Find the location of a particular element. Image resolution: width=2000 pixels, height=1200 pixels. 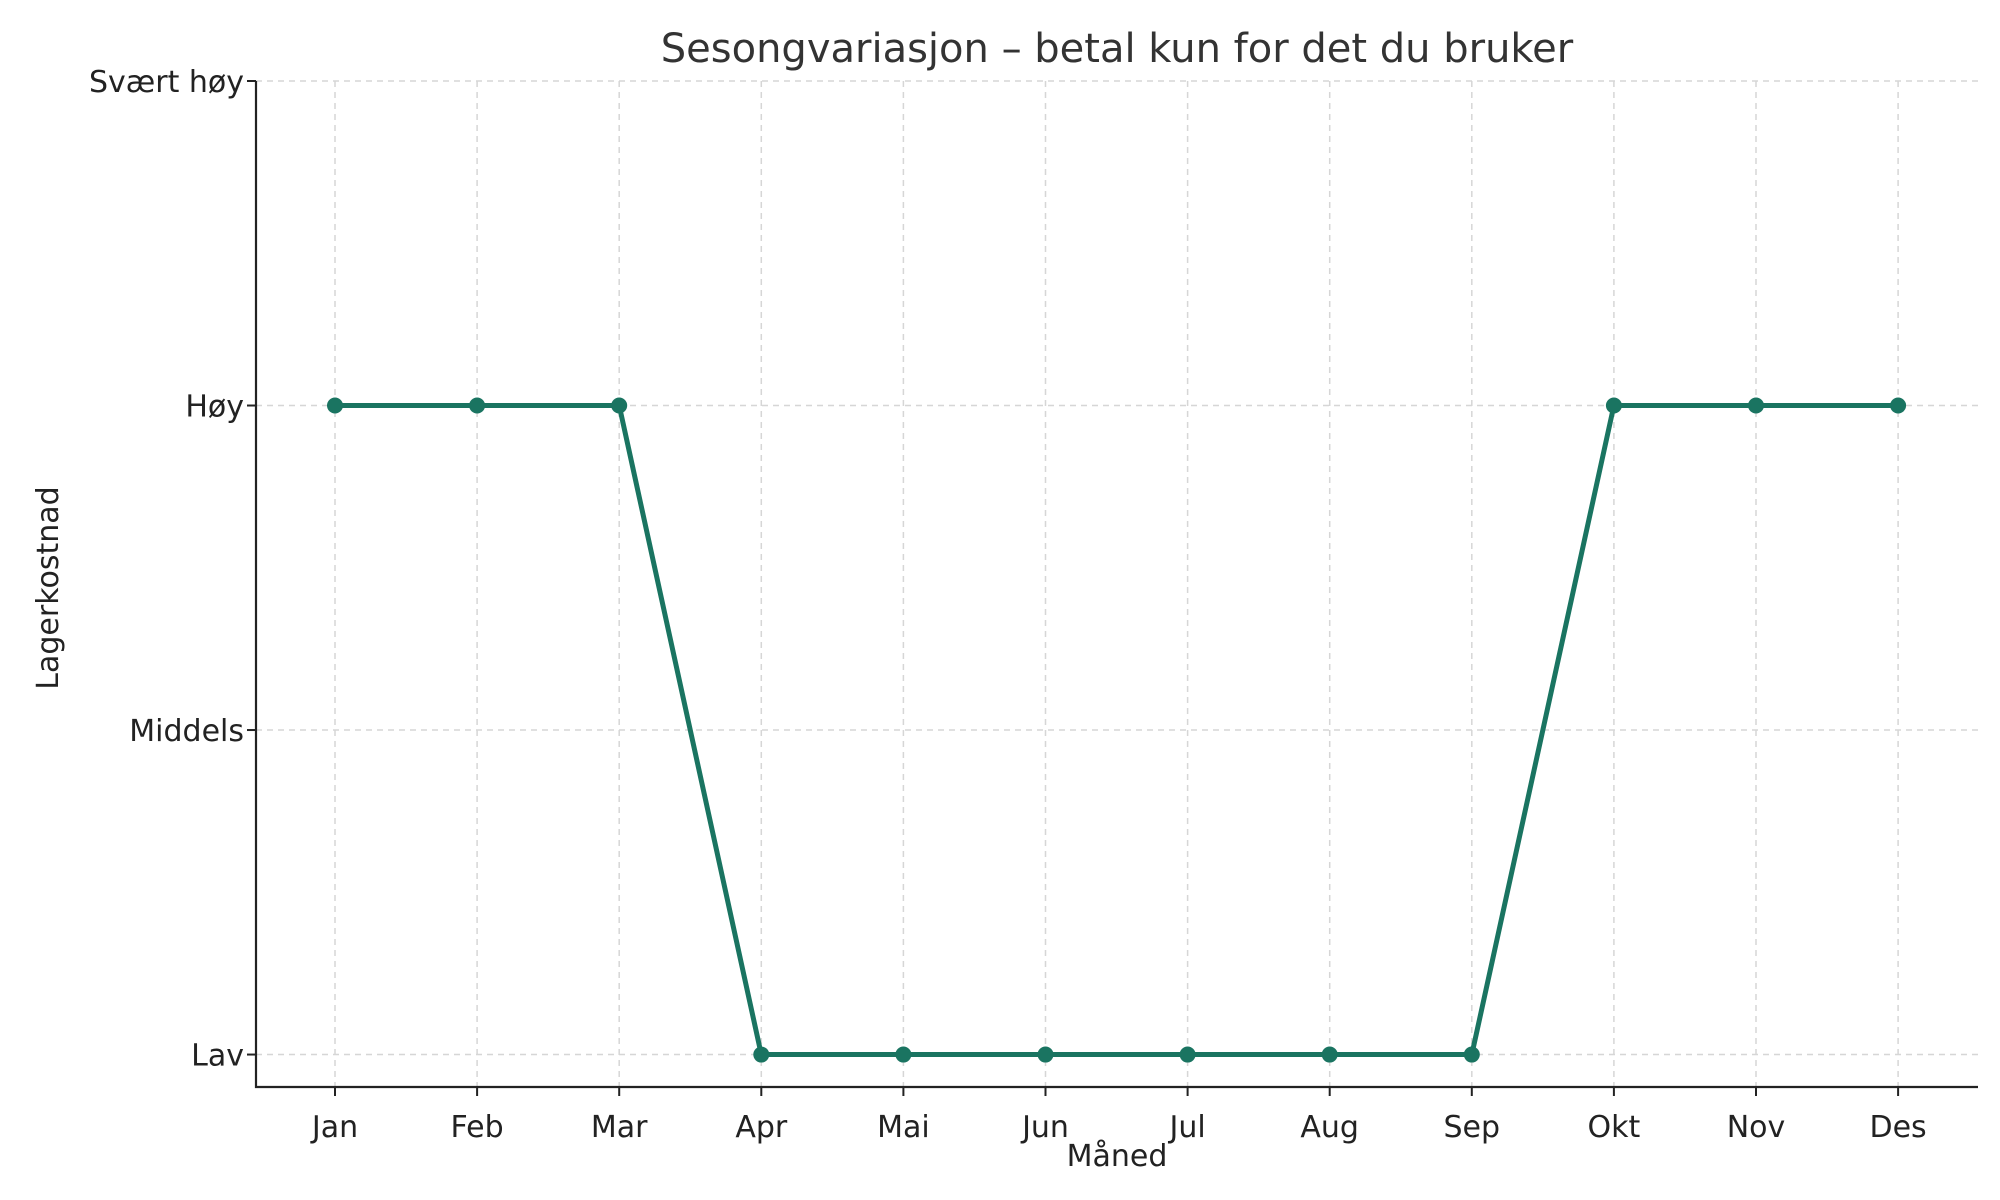

data-point-mar is located at coordinates (619, 405).